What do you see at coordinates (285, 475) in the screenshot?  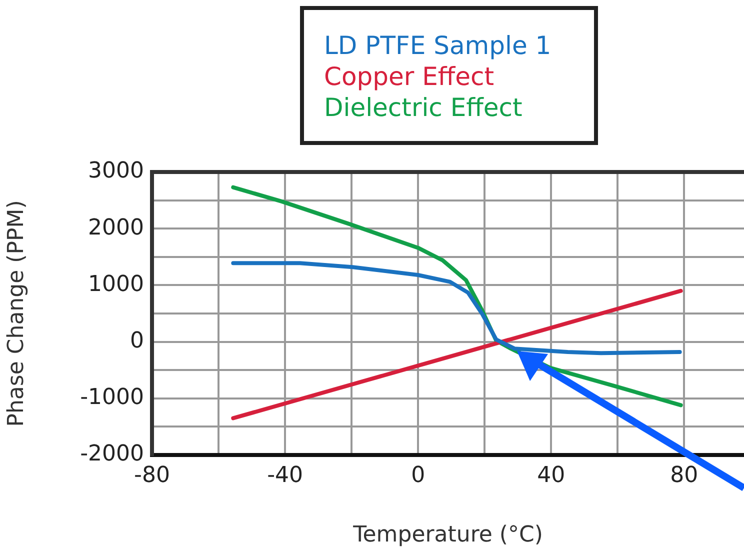 I see `x-tick-label: -40` at bounding box center [285, 475].